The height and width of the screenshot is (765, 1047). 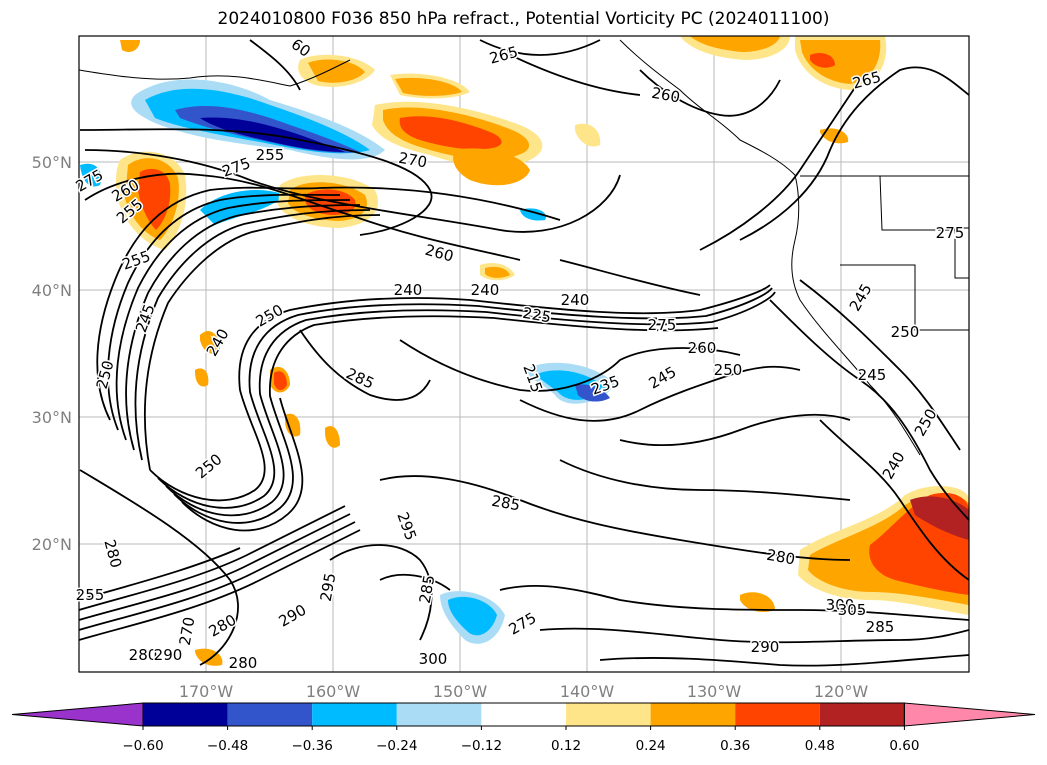 I want to click on colorbar-tick-label: 0.60, so click(x=904, y=746).